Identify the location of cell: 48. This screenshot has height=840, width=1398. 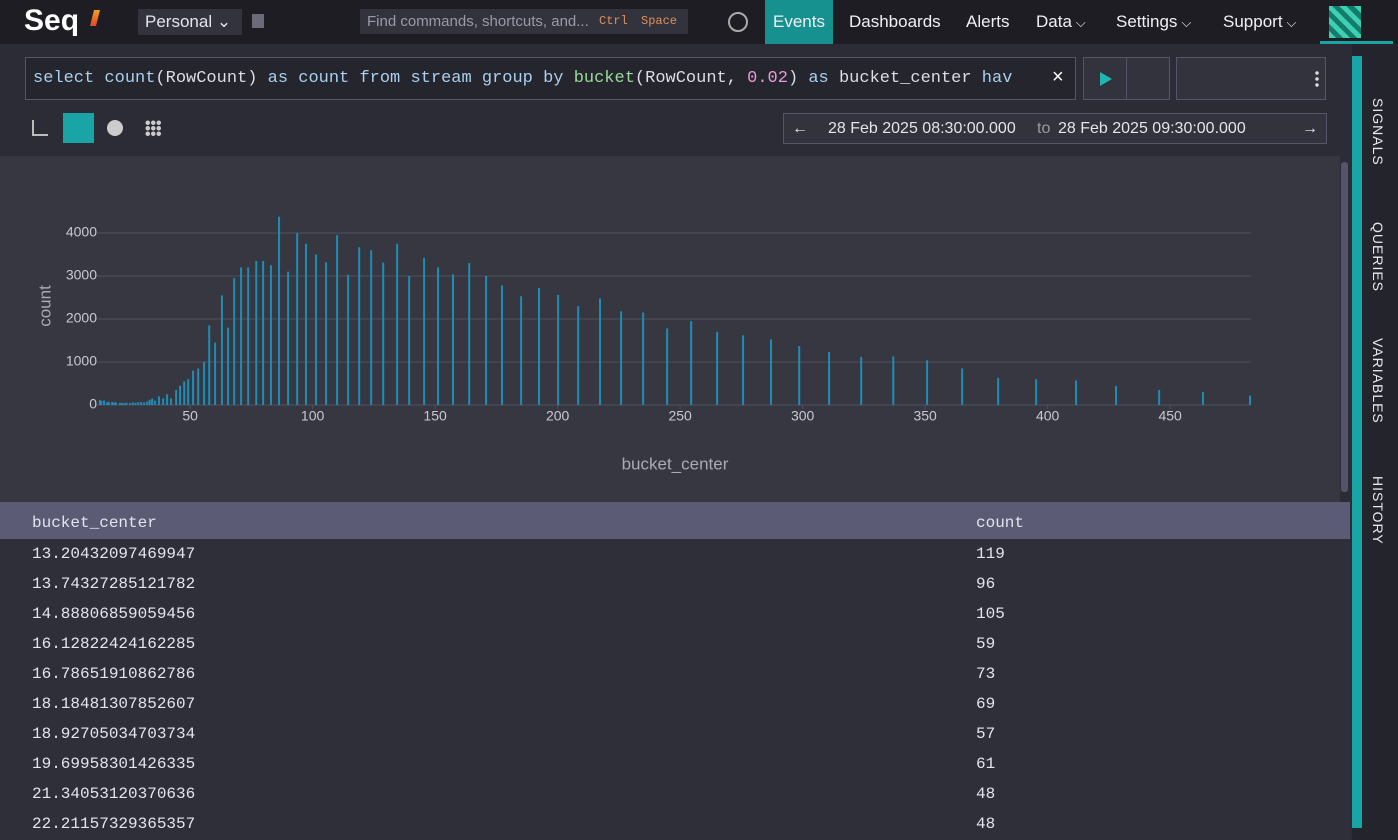
(986, 824).